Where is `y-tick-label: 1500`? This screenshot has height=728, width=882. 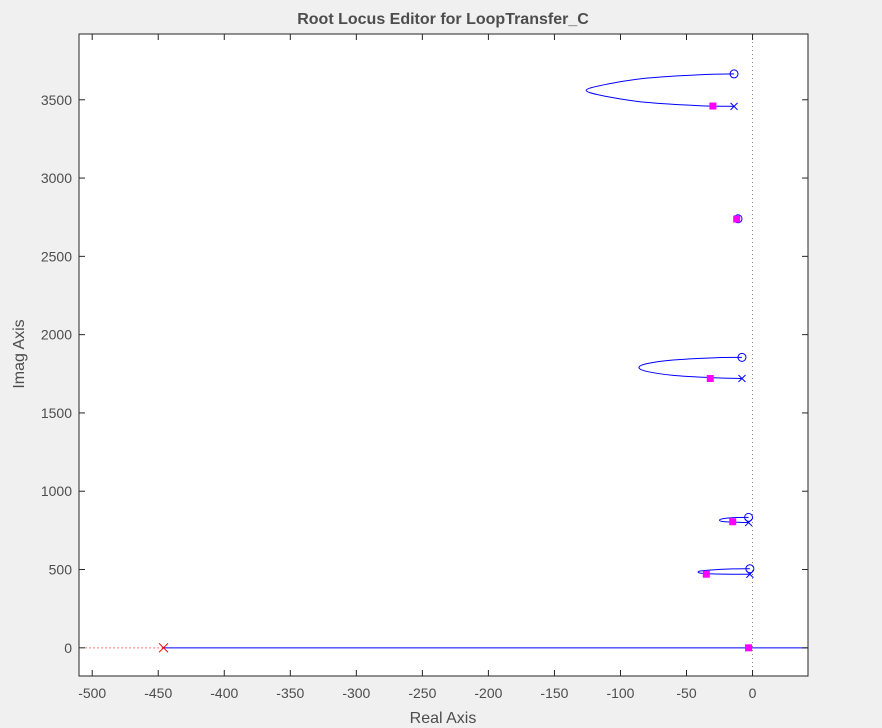 y-tick-label: 1500 is located at coordinates (56, 413).